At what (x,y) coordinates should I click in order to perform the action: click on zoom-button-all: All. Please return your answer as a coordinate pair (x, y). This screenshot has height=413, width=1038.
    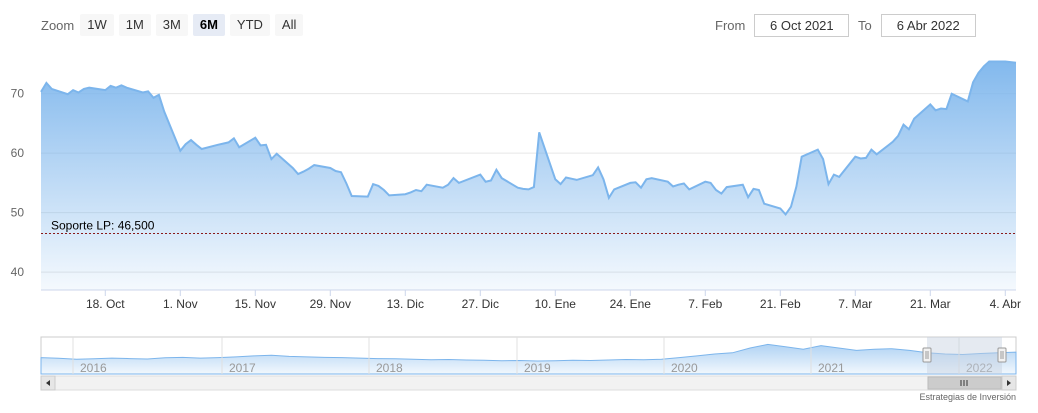
    Looking at the image, I should click on (289, 25).